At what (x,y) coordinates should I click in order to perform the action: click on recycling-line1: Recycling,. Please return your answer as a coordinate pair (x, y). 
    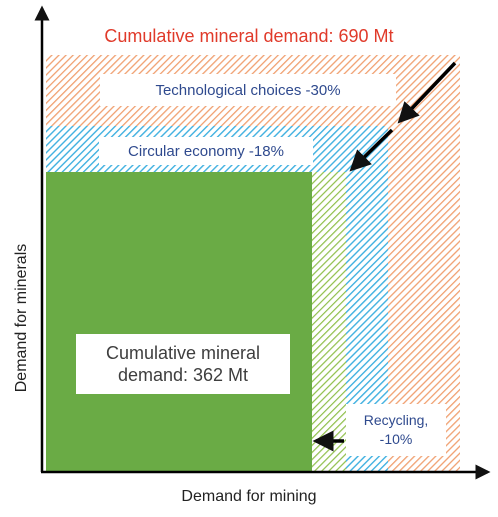
    Looking at the image, I should click on (396, 420).